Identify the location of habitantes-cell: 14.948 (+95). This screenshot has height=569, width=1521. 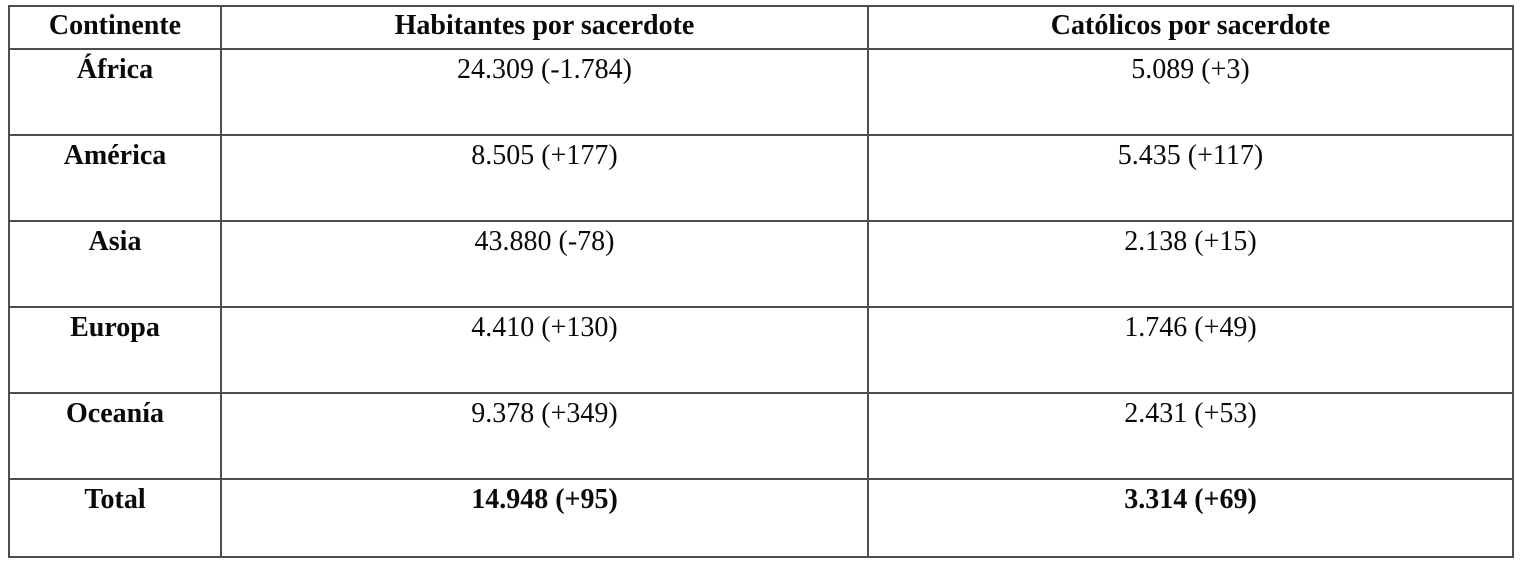
(544, 518).